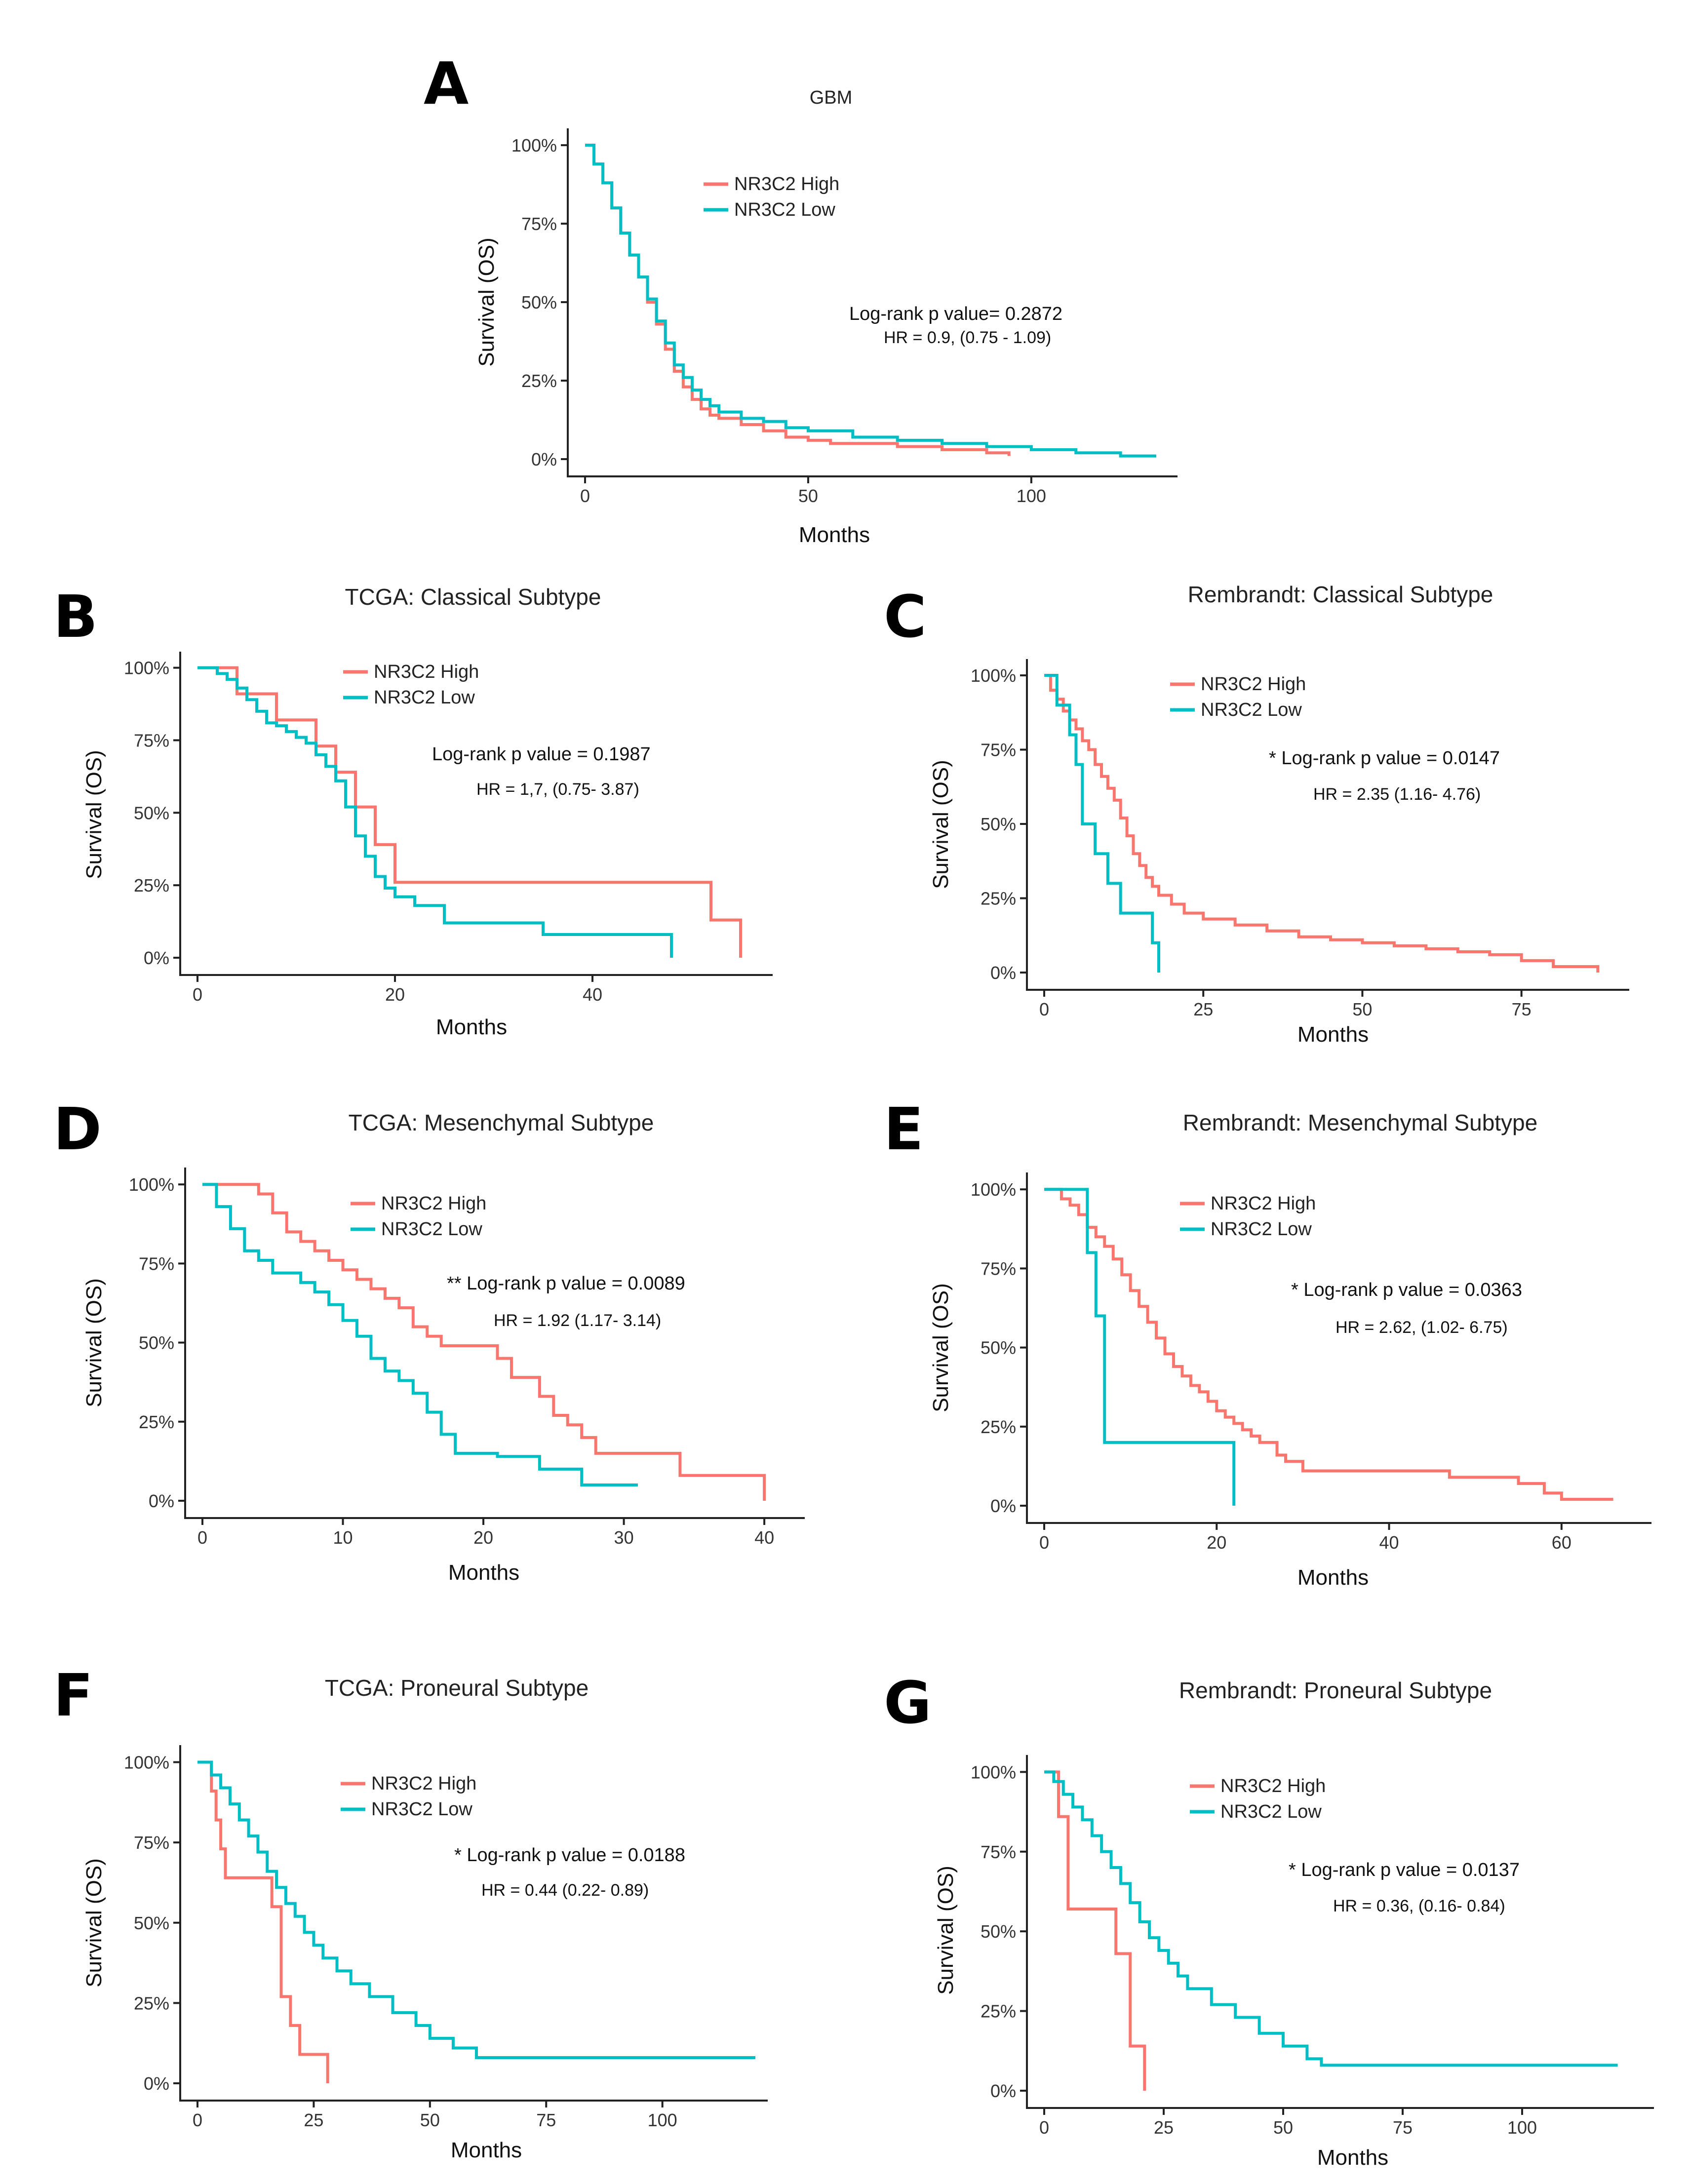 This screenshot has width=1689, height=2184. What do you see at coordinates (1397, 794) in the screenshot?
I see `hazard-ratio-c: HR = 2.35 (1.16- 4.76)` at bounding box center [1397, 794].